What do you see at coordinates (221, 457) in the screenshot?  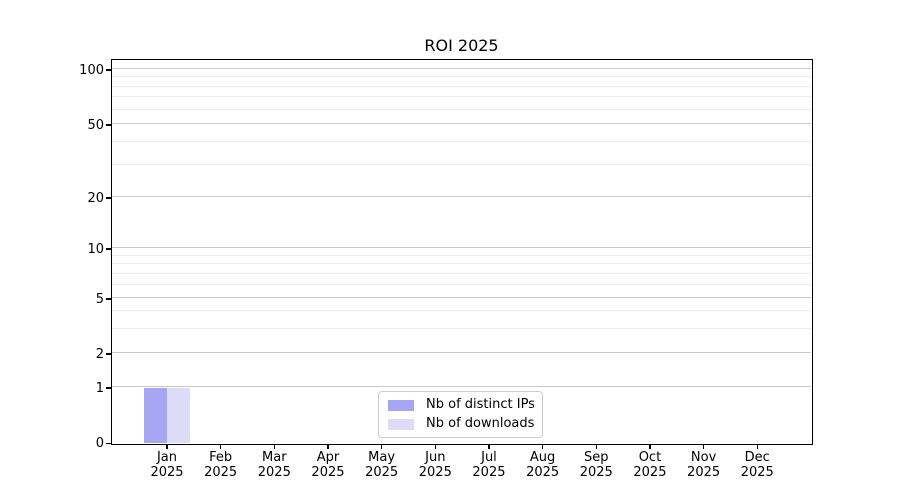 I see `x-tick-label-month: Feb` at bounding box center [221, 457].